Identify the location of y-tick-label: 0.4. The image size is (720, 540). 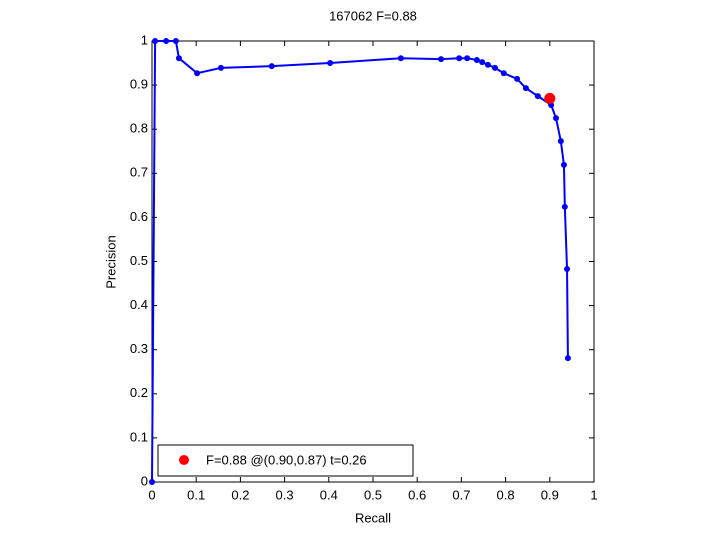
(139, 304).